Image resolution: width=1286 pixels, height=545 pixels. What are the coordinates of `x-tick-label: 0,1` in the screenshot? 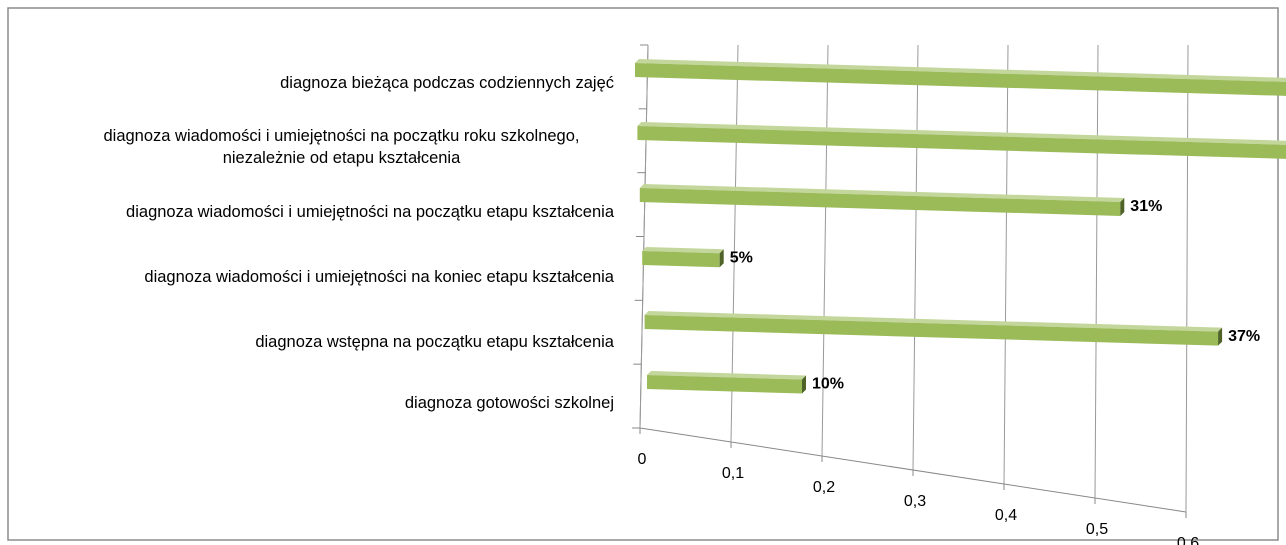 It's located at (733, 473).